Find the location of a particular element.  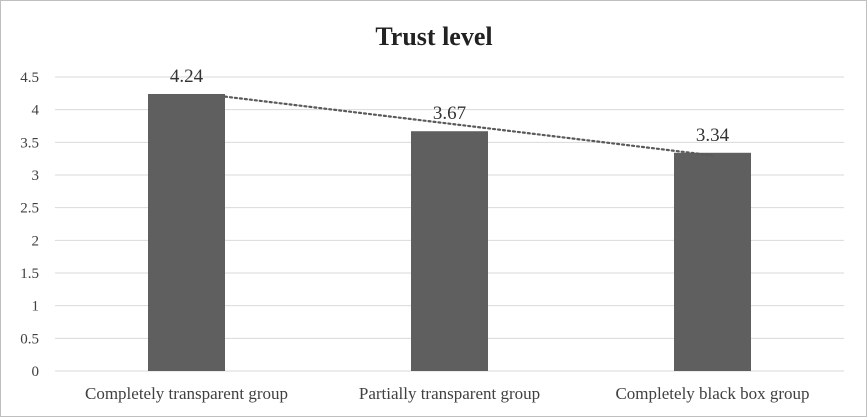

data-label: 4.24 is located at coordinates (187, 76).